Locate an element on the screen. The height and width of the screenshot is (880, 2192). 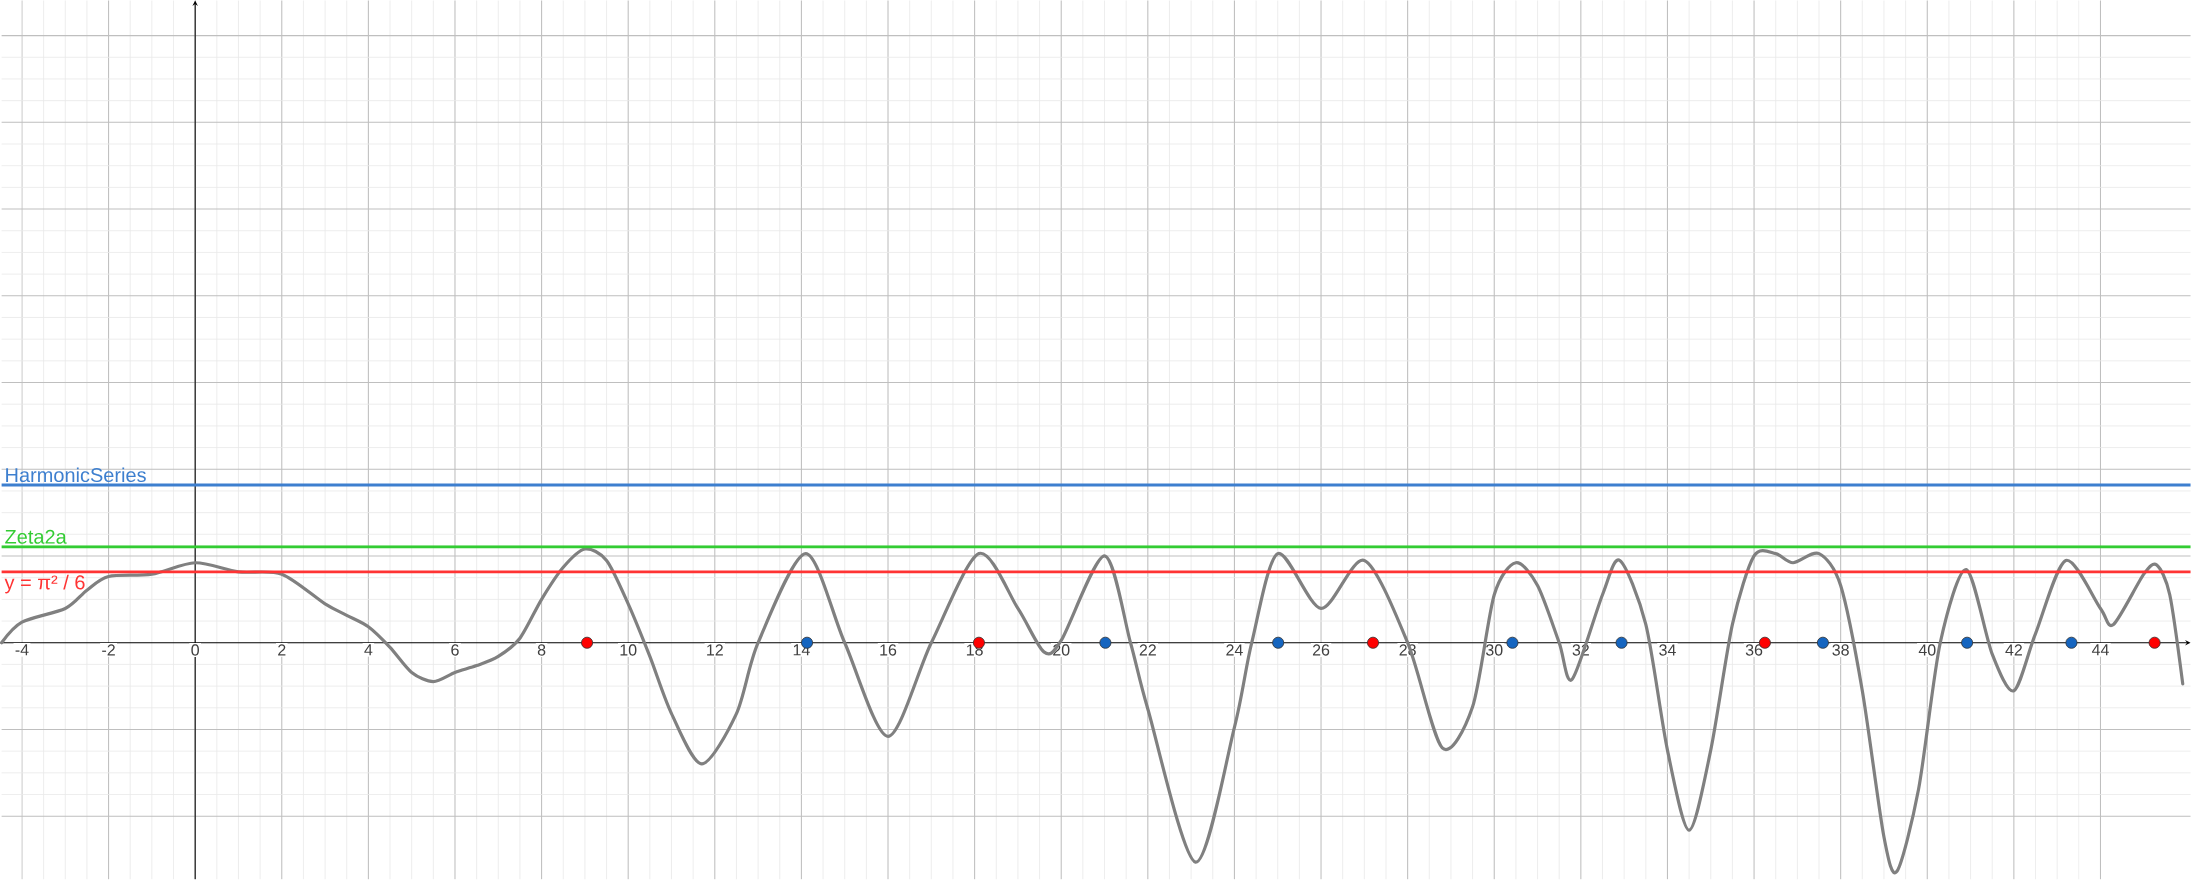
x-tick-label: 6 is located at coordinates (455, 650).